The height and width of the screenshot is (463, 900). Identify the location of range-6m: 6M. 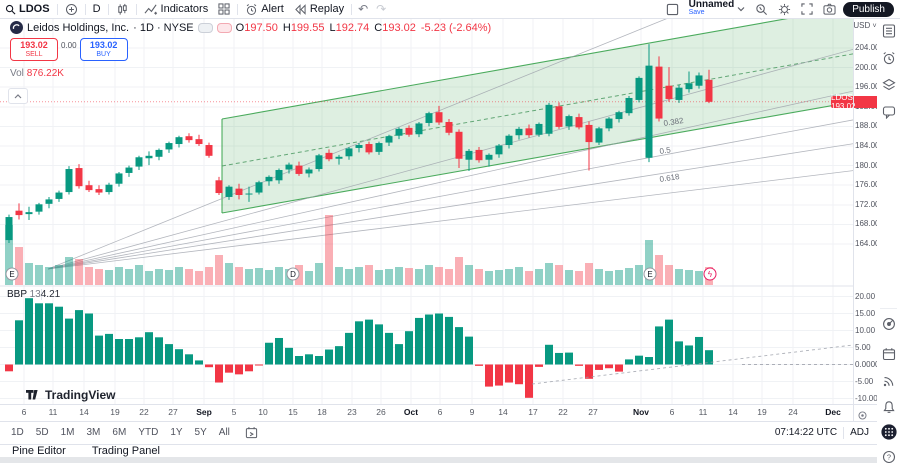
(119, 432).